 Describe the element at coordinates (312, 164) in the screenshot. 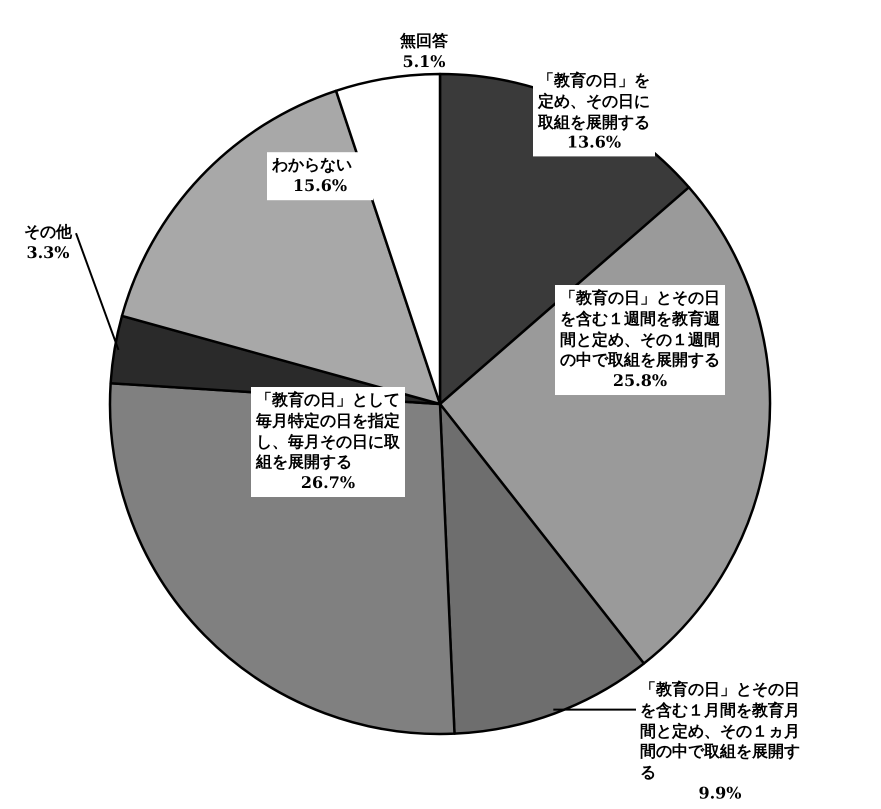

I see `slice-label: わからない` at that location.